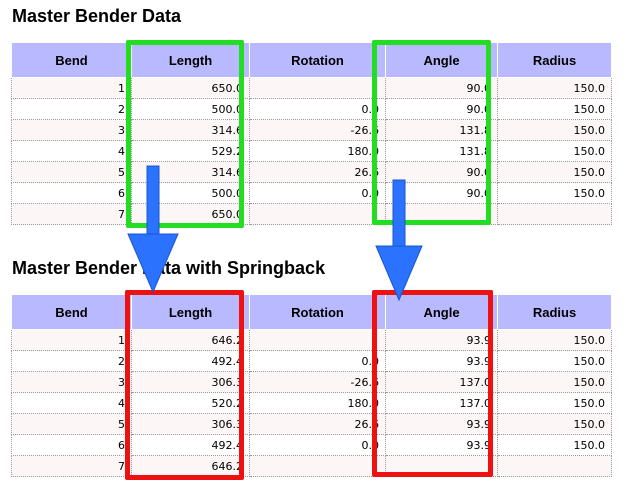 The height and width of the screenshot is (482, 633). I want to click on table-row: 6 492.4 0.0 93.9 150.0, so click(311, 445).